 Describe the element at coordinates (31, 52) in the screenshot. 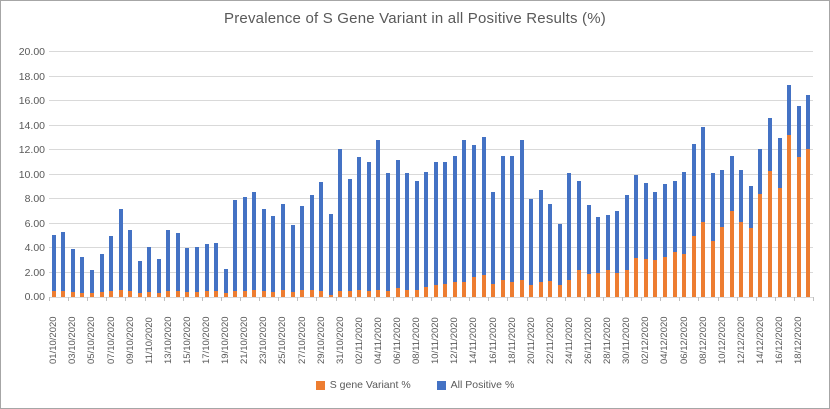

I see `y-axis-label: 20.00` at that location.